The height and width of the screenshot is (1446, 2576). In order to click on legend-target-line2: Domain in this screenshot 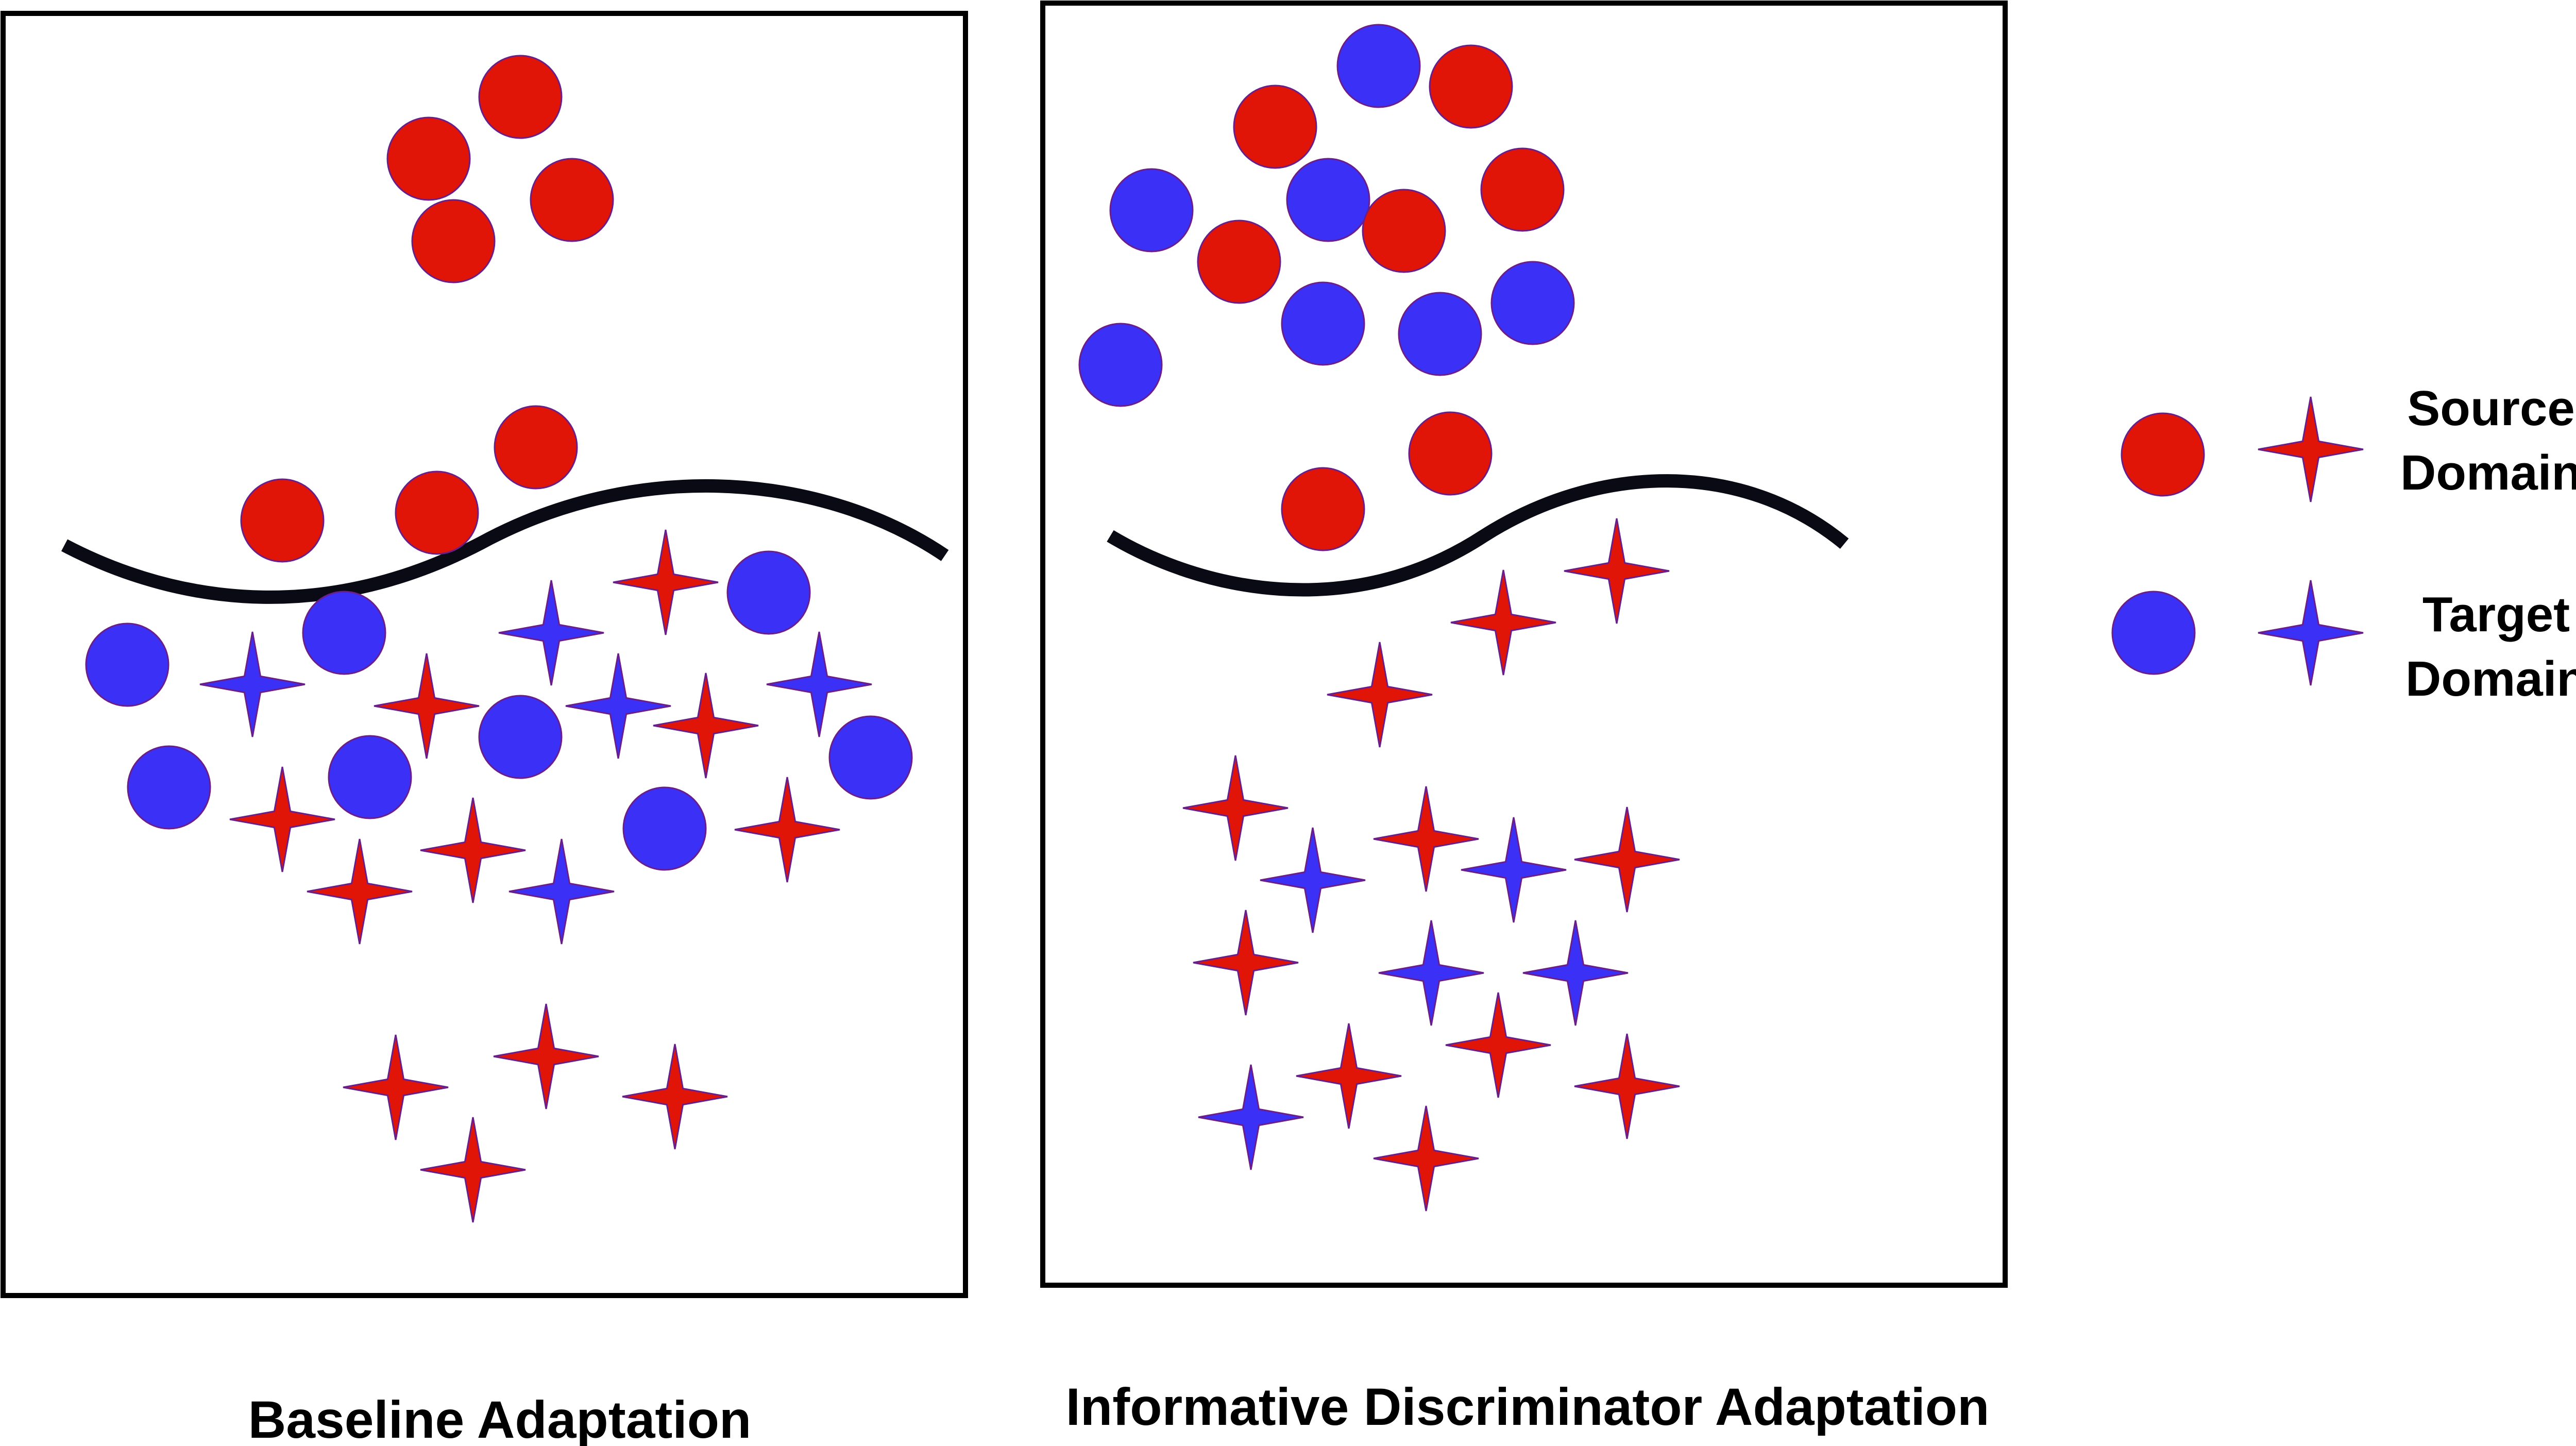, I will do `click(2490, 679)`.